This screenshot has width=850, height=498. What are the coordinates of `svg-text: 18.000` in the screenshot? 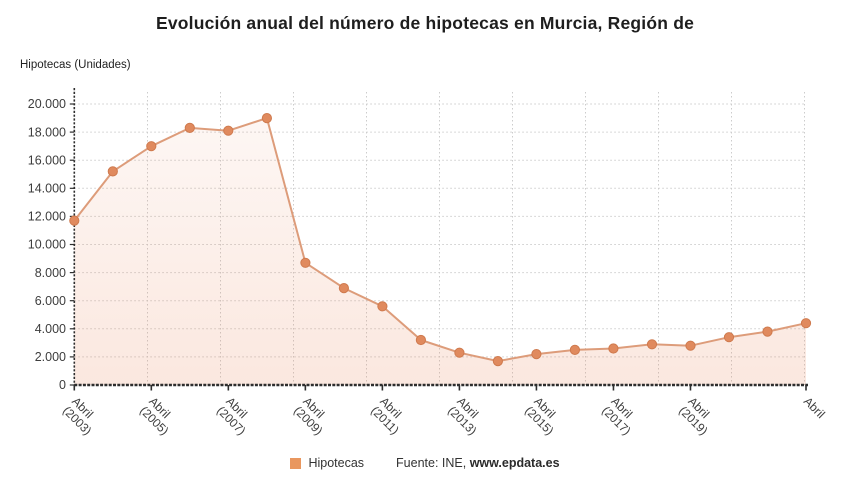 It's located at (47, 132).